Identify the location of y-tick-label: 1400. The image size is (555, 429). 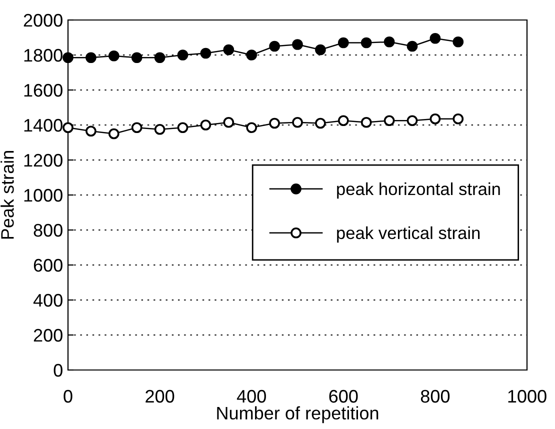
(43, 125).